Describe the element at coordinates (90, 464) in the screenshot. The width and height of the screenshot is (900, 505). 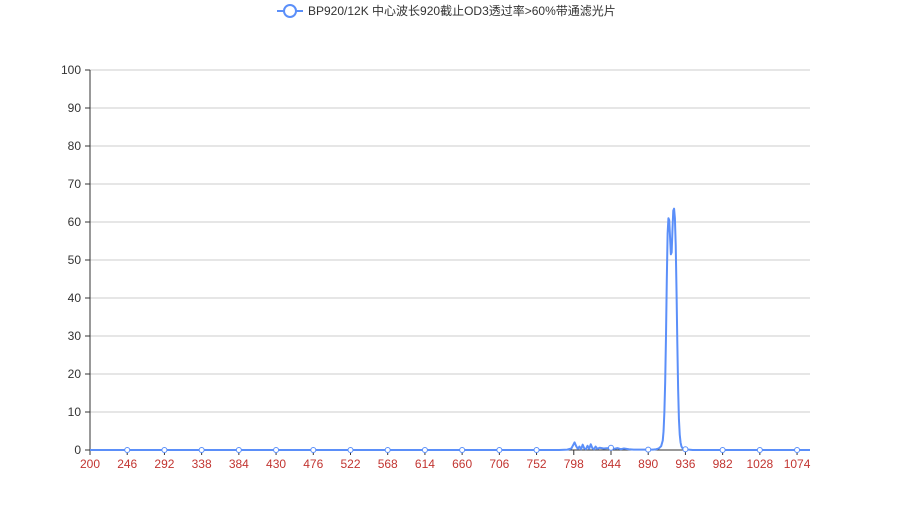
I see `x-tick-label: 200` at that location.